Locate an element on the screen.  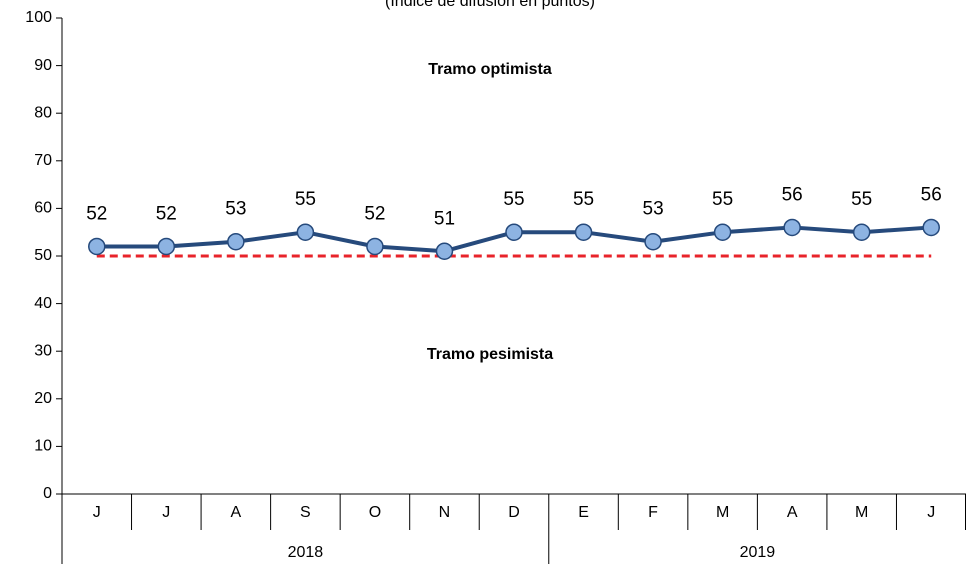
x-tick-label: S is located at coordinates (305, 512).